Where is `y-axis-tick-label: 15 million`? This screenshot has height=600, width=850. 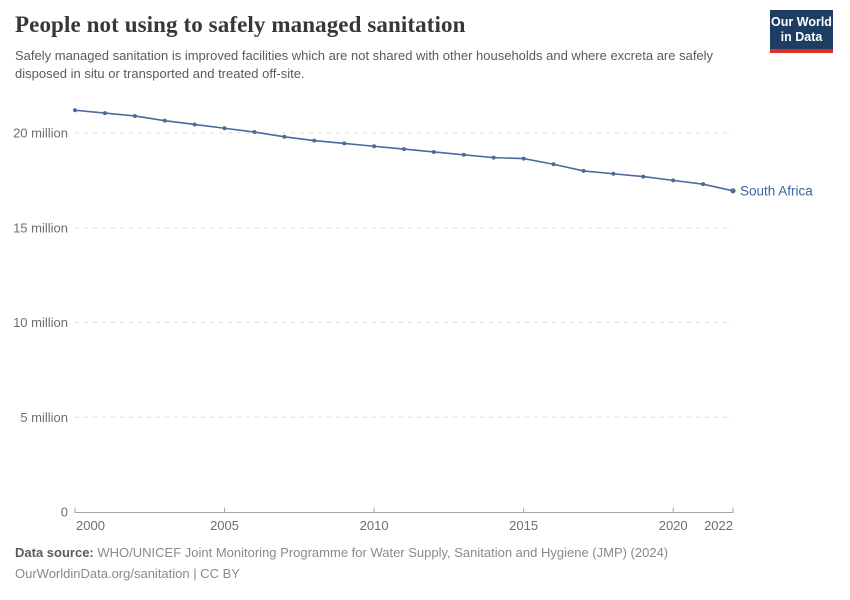 y-axis-tick-label: 15 million is located at coordinates (40, 227).